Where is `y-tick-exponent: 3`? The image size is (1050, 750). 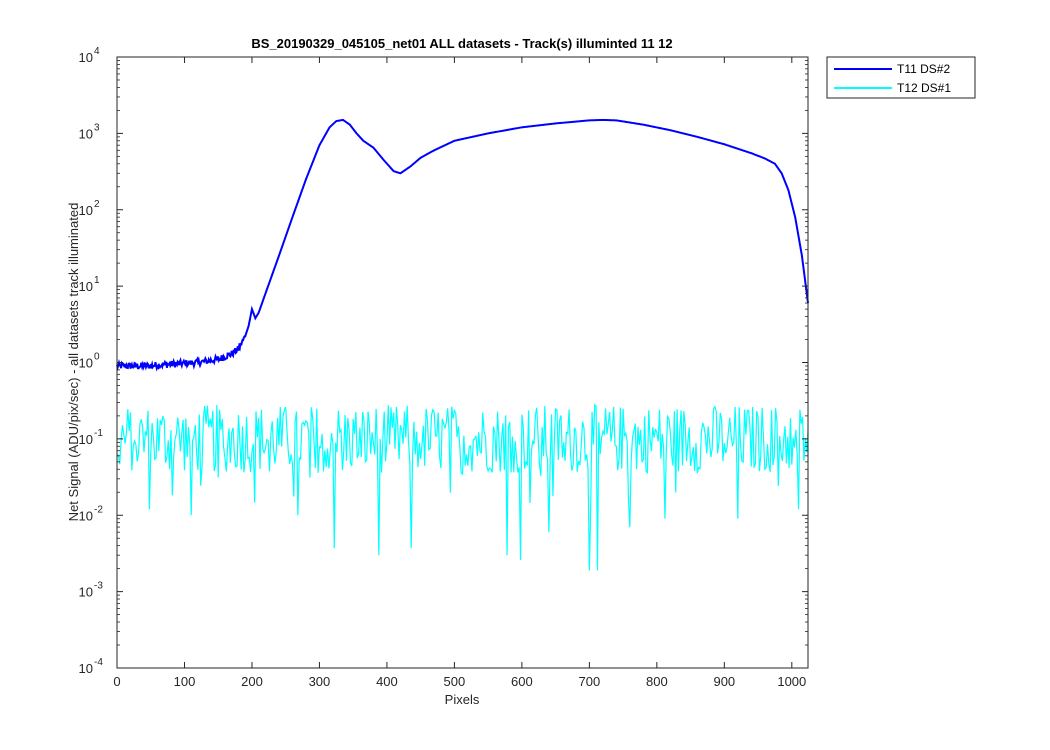
y-tick-exponent: 3 is located at coordinates (97, 127).